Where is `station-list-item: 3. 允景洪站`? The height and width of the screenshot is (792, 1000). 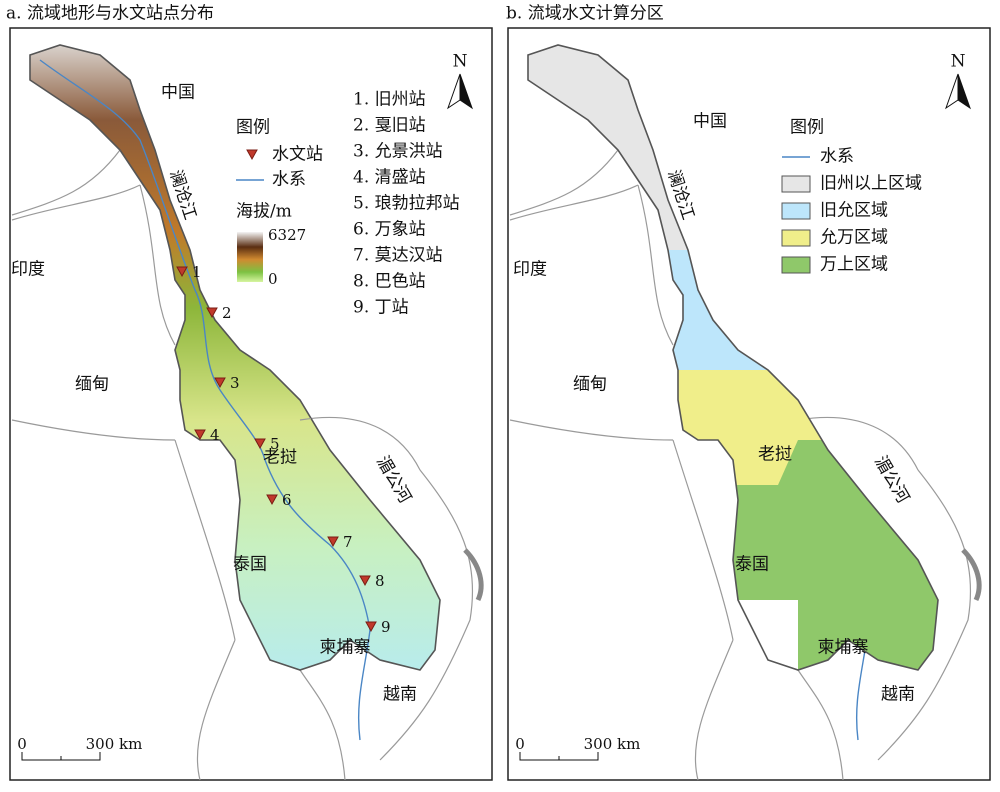
station-list-item: 3. 允景洪站 is located at coordinates (398, 152).